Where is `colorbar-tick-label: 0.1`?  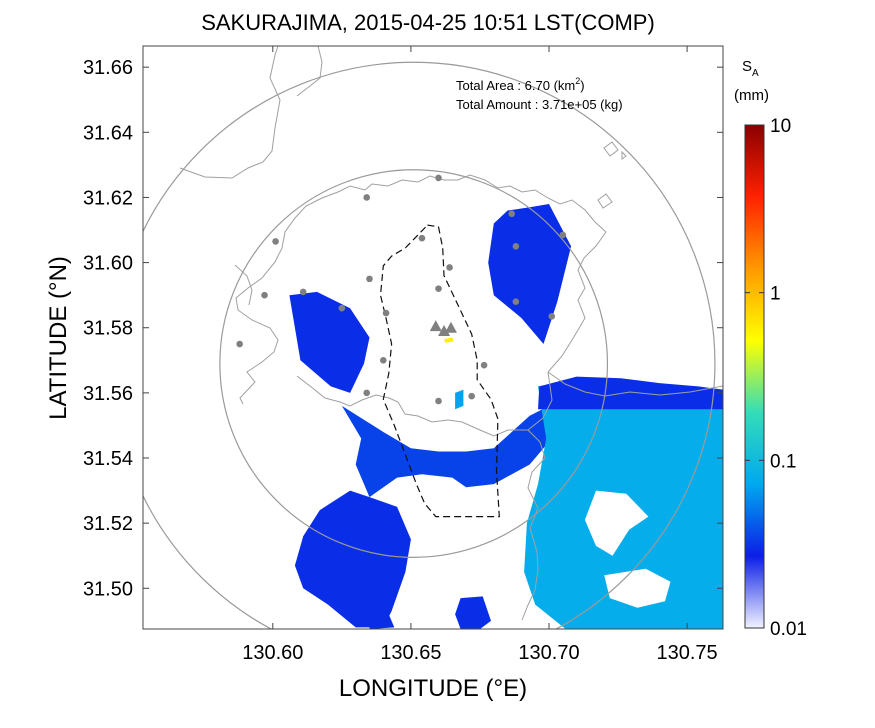
colorbar-tick-label: 0.1 is located at coordinates (783, 461).